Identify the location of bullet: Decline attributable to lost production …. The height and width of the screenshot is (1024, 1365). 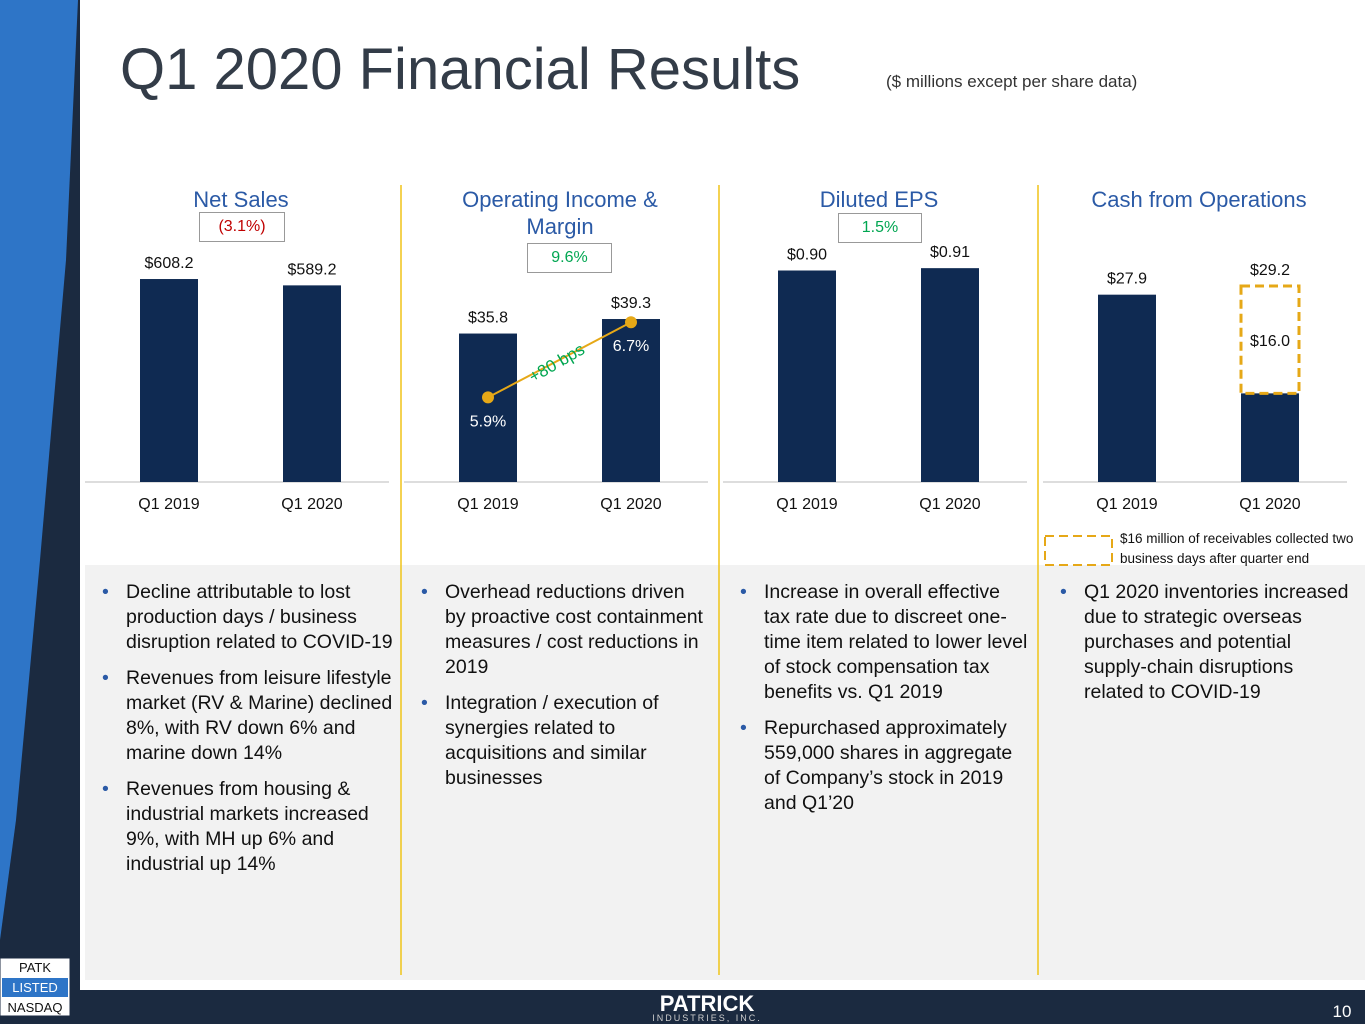
(249, 617).